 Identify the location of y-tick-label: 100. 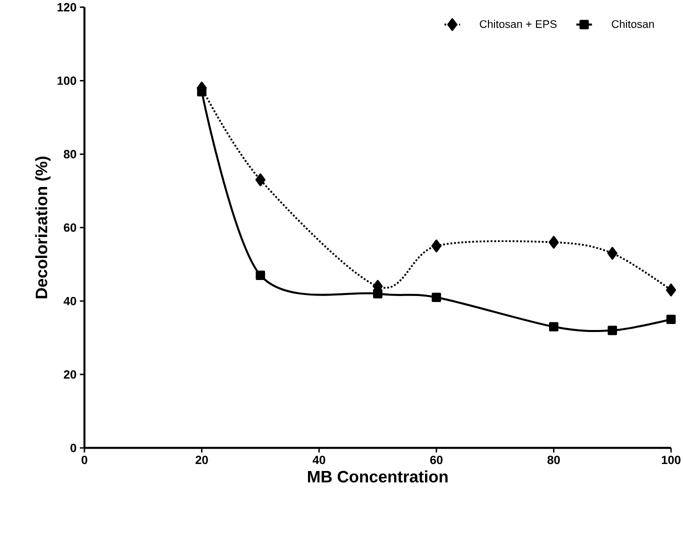
(67, 80).